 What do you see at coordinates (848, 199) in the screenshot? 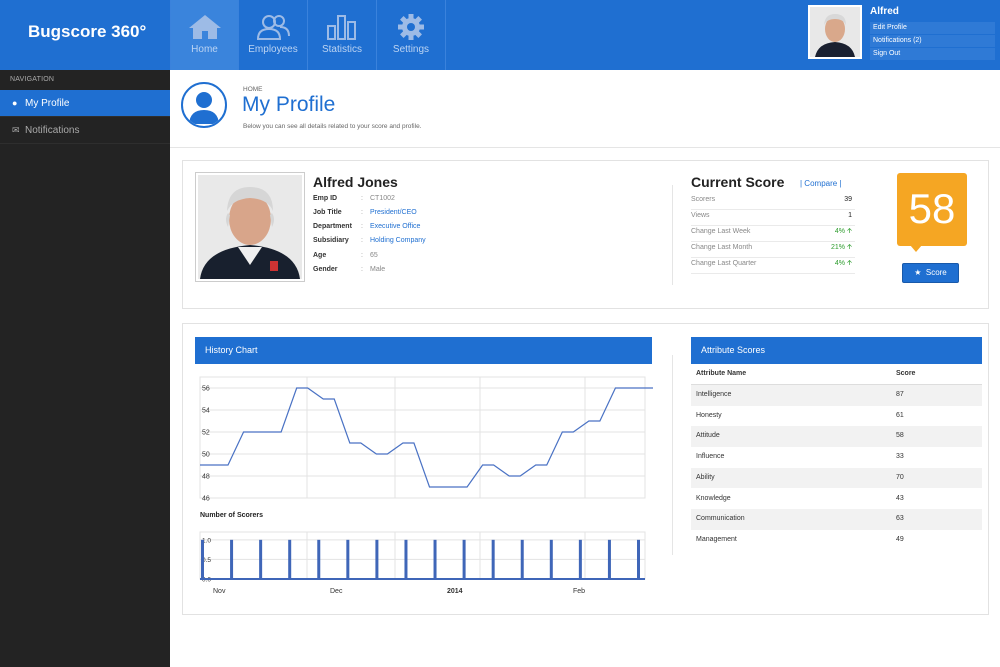
I see `score-row-value: 39` at bounding box center [848, 199].